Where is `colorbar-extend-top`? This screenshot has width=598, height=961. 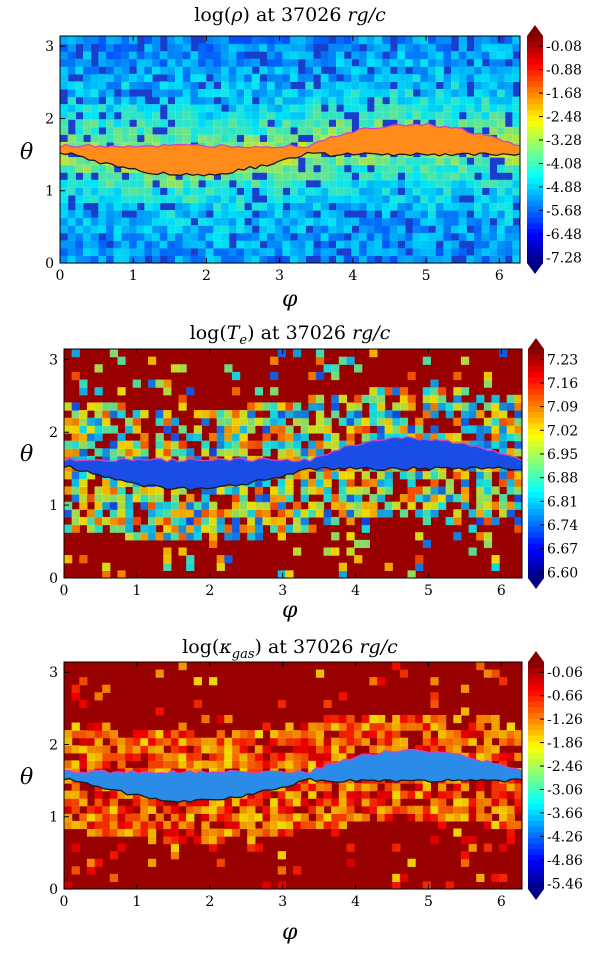 colorbar-extend-top is located at coordinates (536, 343).